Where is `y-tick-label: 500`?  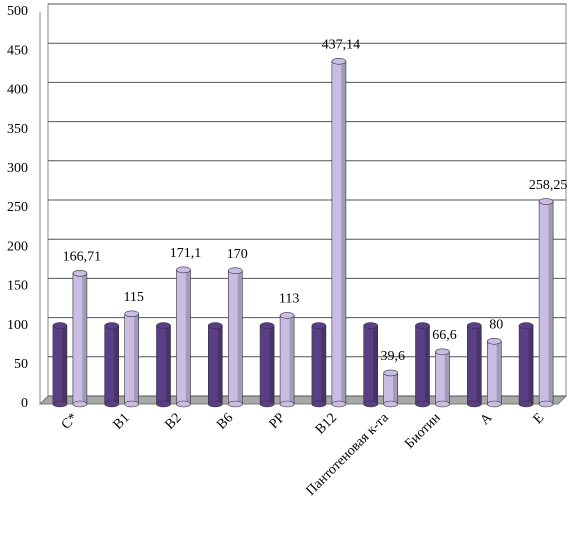
y-tick-label: 500 is located at coordinates (17, 11).